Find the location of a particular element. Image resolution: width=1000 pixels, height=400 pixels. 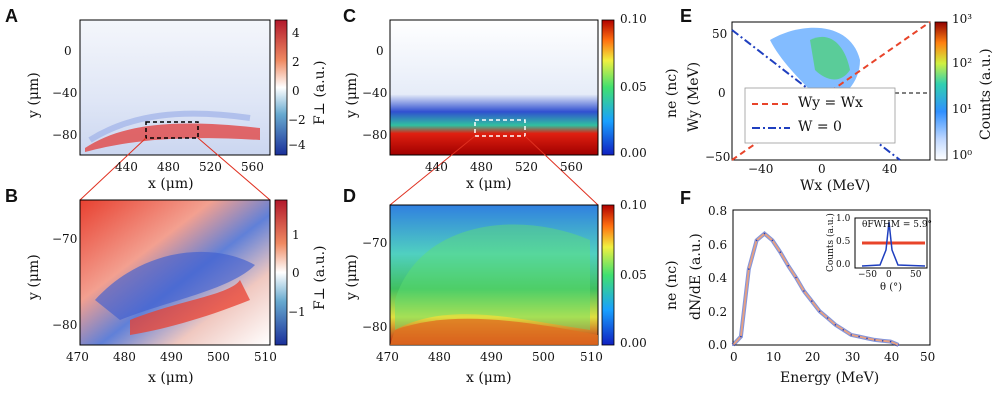

b-xtick: 480 is located at coordinates (124, 357).